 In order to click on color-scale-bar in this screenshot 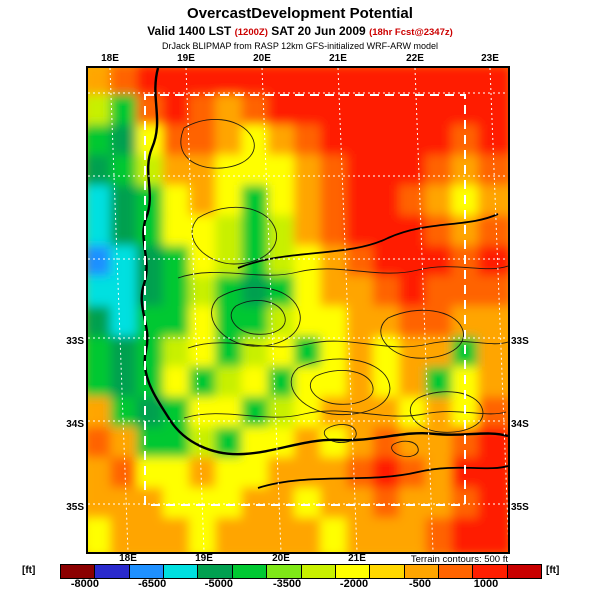, I will do `click(301, 571)`.